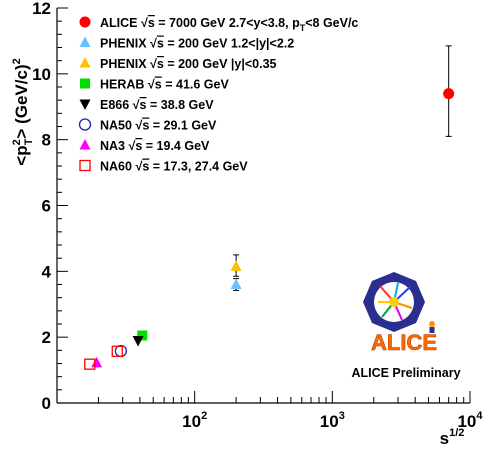 The width and height of the screenshot is (485, 455). What do you see at coordinates (46, 403) in the screenshot?
I see `y-tick-label: 0` at bounding box center [46, 403].